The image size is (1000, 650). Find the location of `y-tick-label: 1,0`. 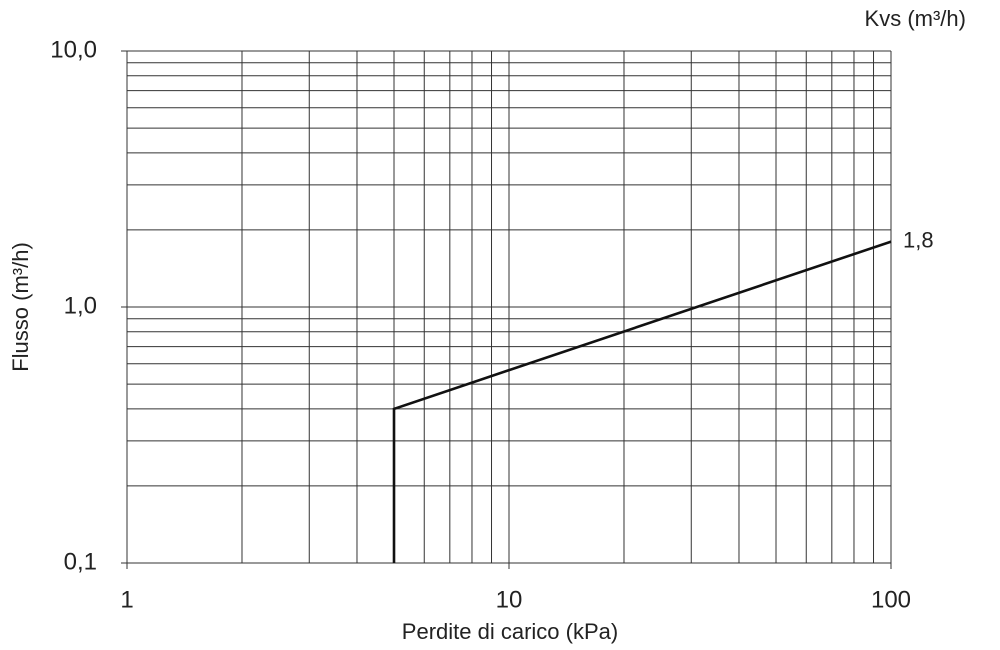

y-tick-label: 1,0 is located at coordinates (80, 305).